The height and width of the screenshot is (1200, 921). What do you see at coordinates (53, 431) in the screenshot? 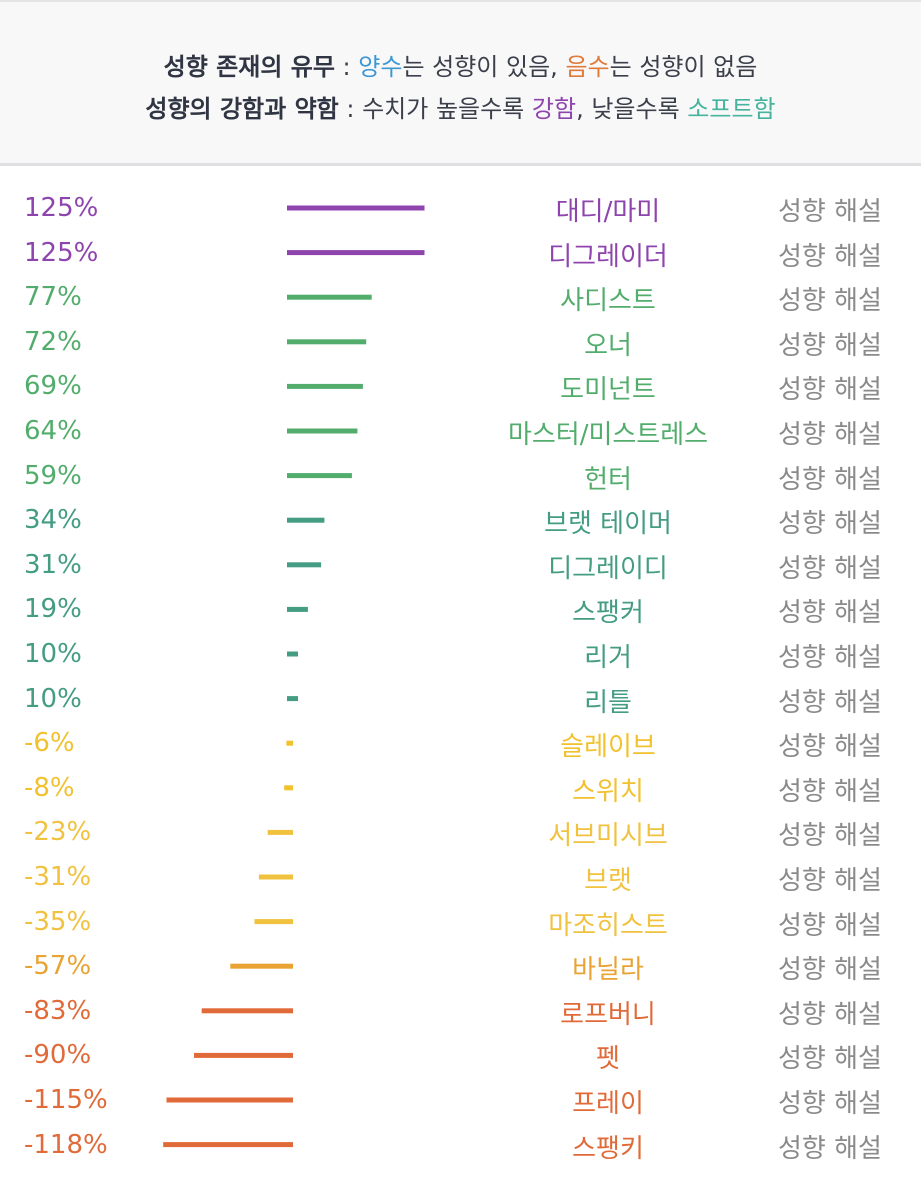
I see `value-label: 64%` at bounding box center [53, 431].